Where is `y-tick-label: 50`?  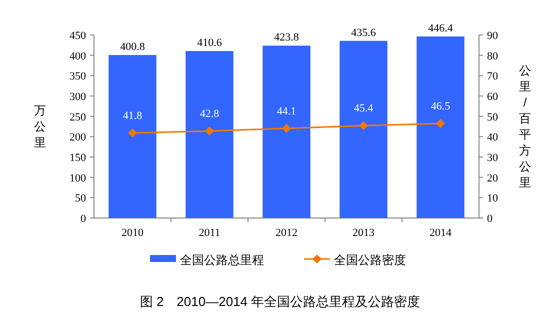
y-tick-label: 50 is located at coordinates (80, 198).